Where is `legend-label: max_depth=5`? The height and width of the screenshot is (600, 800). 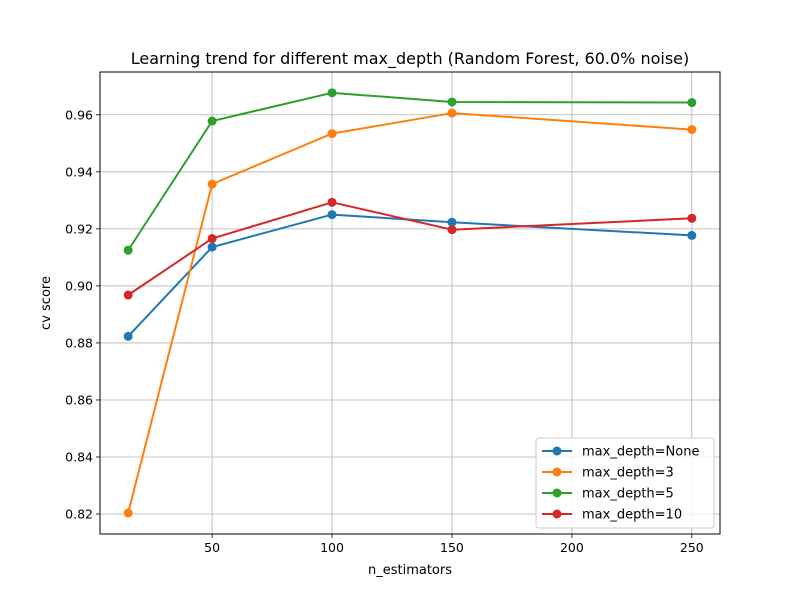
legend-label: max_depth=5 is located at coordinates (628, 494).